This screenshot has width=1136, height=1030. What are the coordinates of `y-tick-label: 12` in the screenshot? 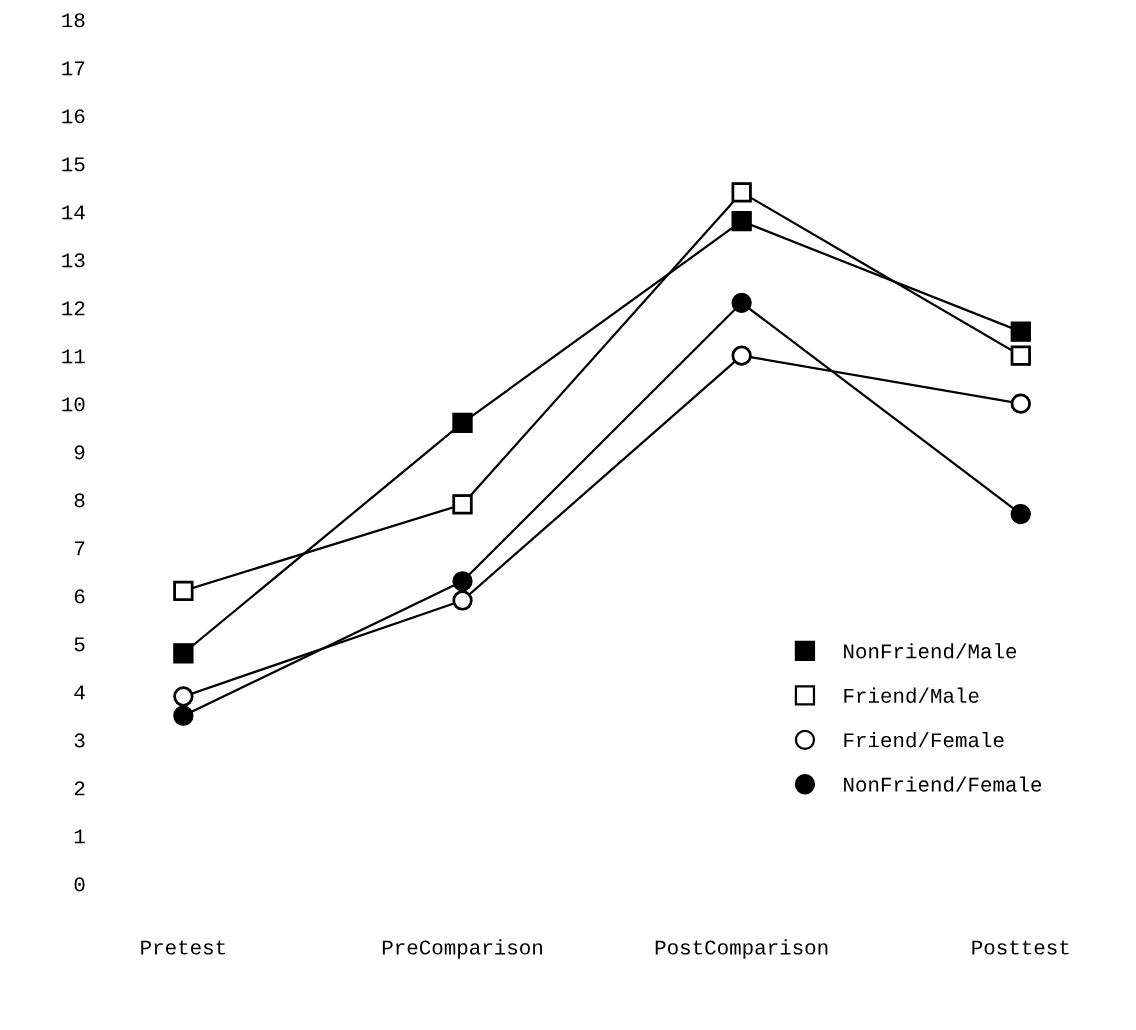 It's located at (73, 308).